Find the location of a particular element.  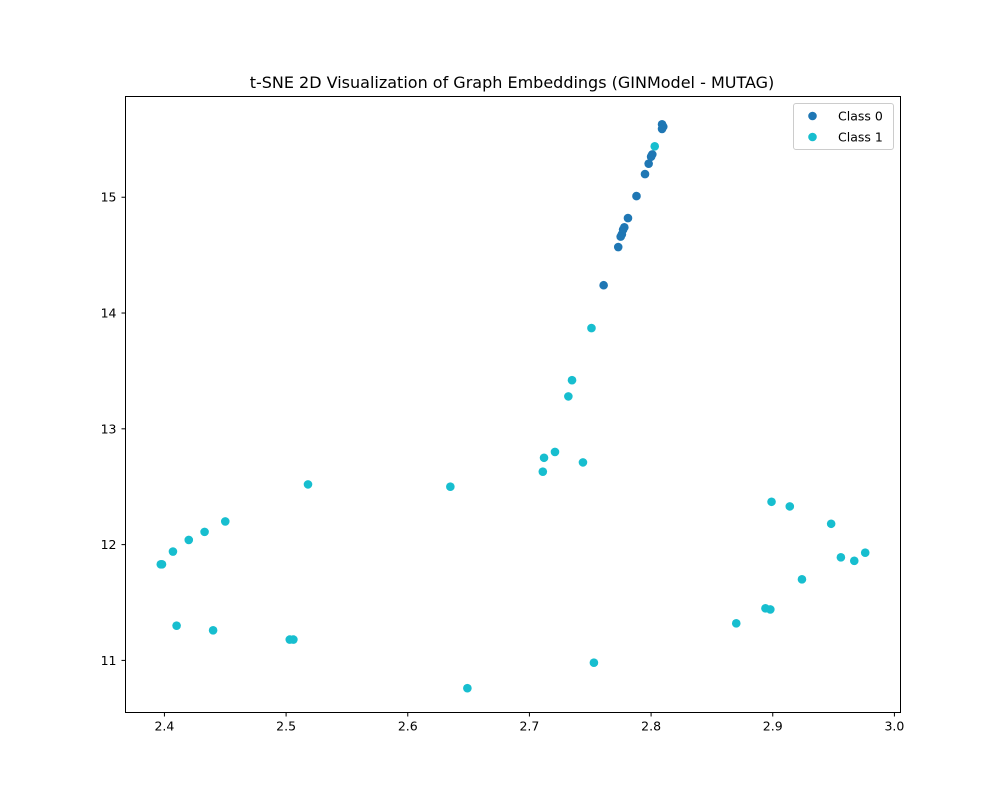

x-tick-label: 2.5 is located at coordinates (286, 726).